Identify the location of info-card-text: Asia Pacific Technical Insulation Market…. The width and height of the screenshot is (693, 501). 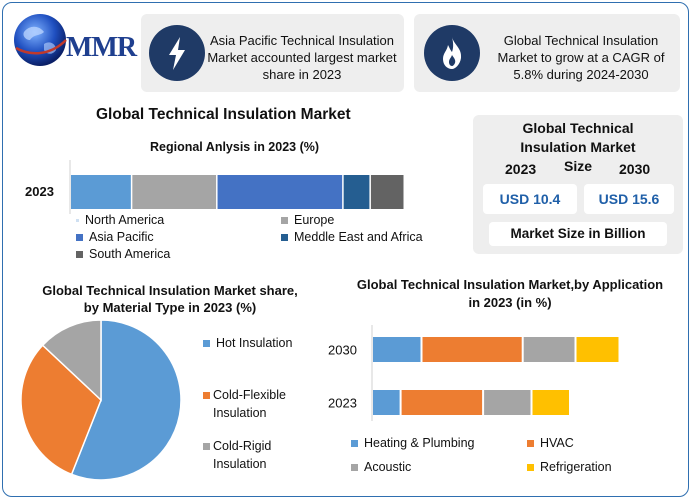
(302, 57).